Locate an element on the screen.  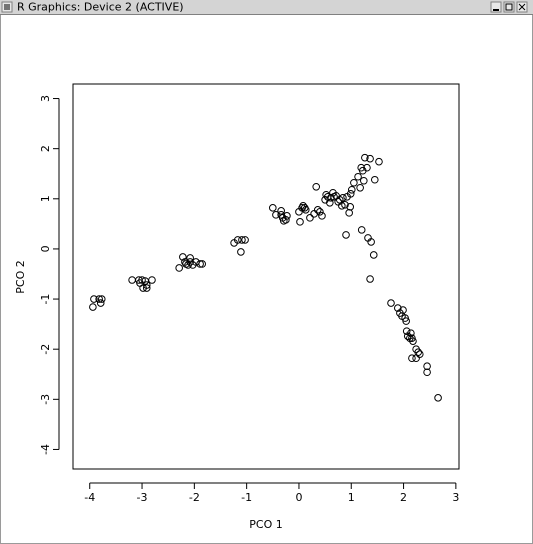
x-tick-label: 3 is located at coordinates (455, 497).